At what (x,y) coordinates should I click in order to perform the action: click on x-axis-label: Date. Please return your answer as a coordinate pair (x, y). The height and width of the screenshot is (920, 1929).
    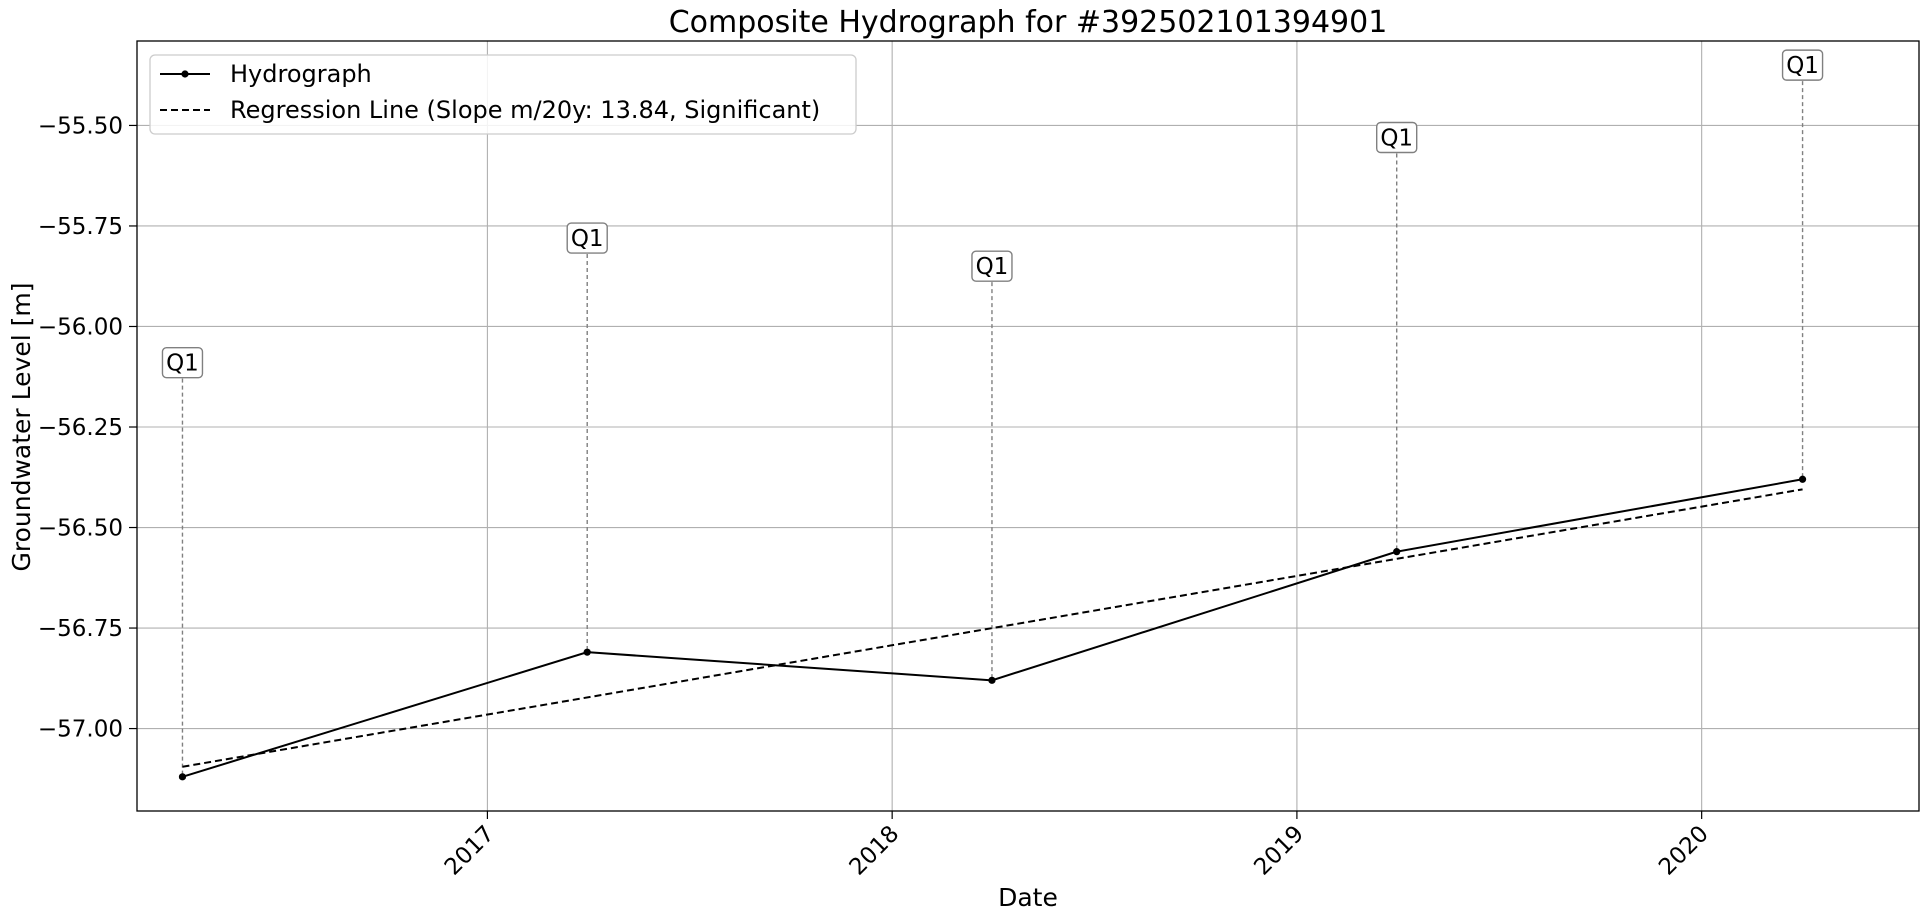
    Looking at the image, I should click on (1028, 897).